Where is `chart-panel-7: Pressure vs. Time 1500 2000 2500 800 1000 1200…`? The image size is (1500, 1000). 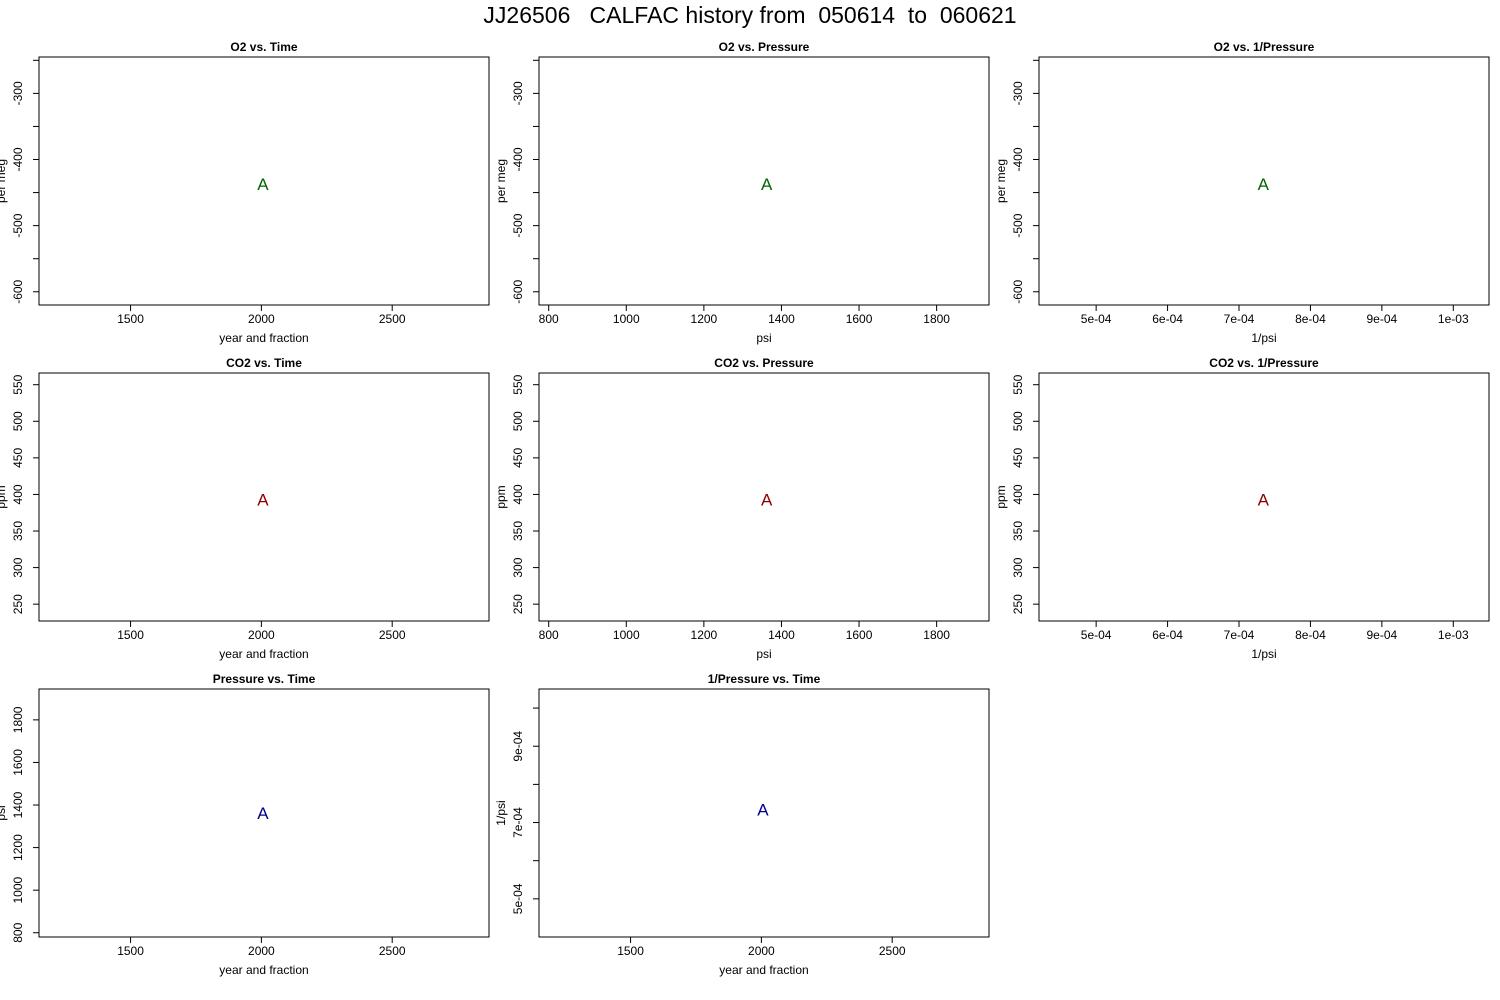 chart-panel-7: Pressure vs. Time 1500 2000 2500 800 1000 1200… is located at coordinates (245, 824).